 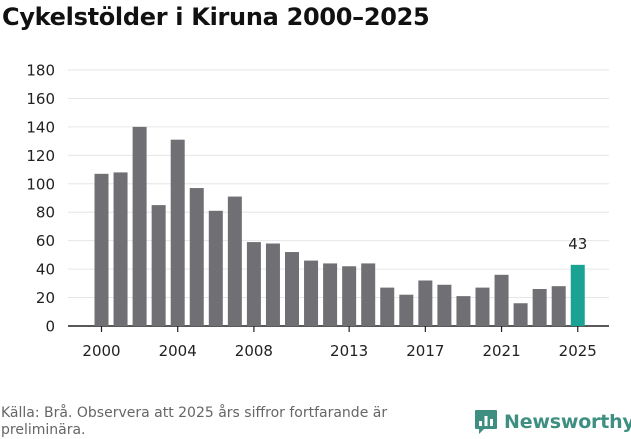 What do you see at coordinates (40, 199) in the screenshot?
I see `y-axis-tick-labels: 0 20 40 60 80 100 120 140 160 180` at bounding box center [40, 199].